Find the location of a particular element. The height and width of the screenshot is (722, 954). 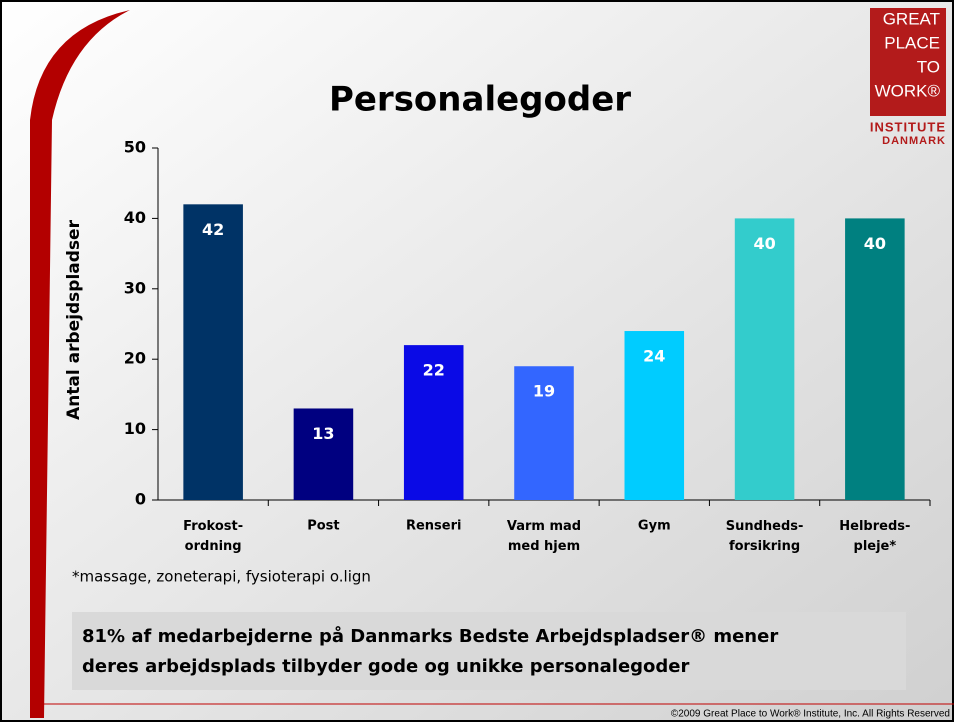

logo-text: PLACE is located at coordinates (912, 42).